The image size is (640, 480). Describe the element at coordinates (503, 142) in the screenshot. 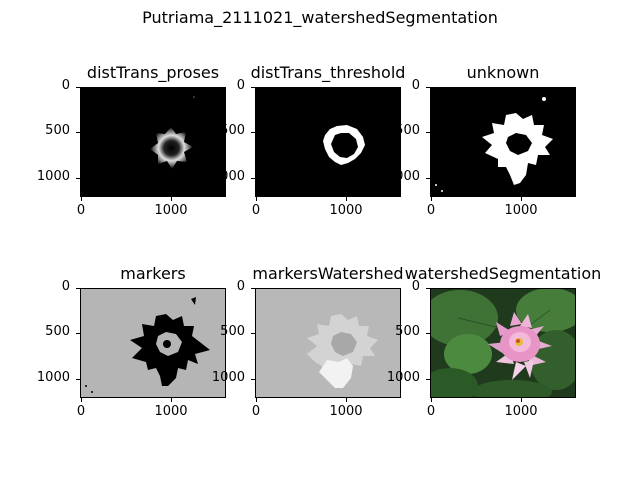

I see `unknown-region-image` at that location.